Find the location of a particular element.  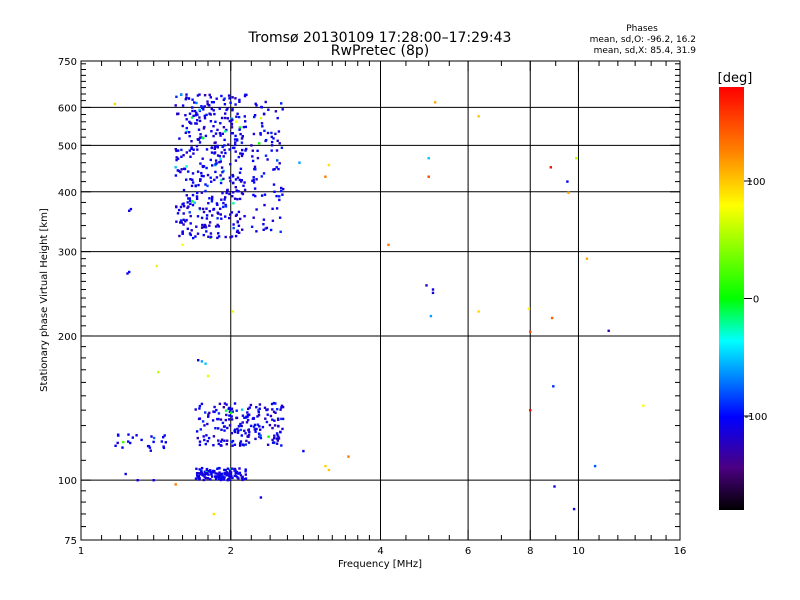

phase-stats-x: mean, sd,X: 85.4, 31.9 is located at coordinates (645, 51).